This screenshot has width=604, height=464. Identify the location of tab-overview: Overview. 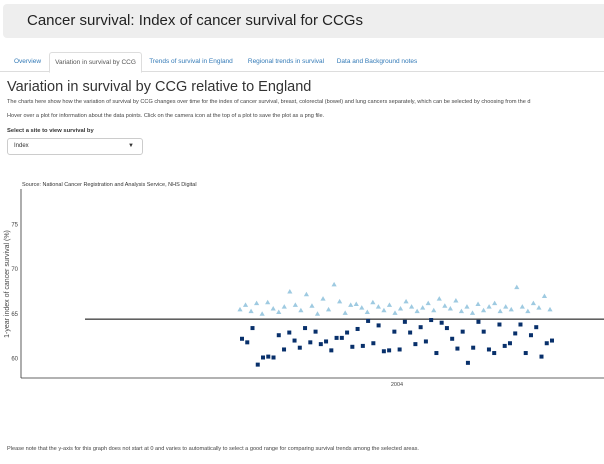
(27, 61).